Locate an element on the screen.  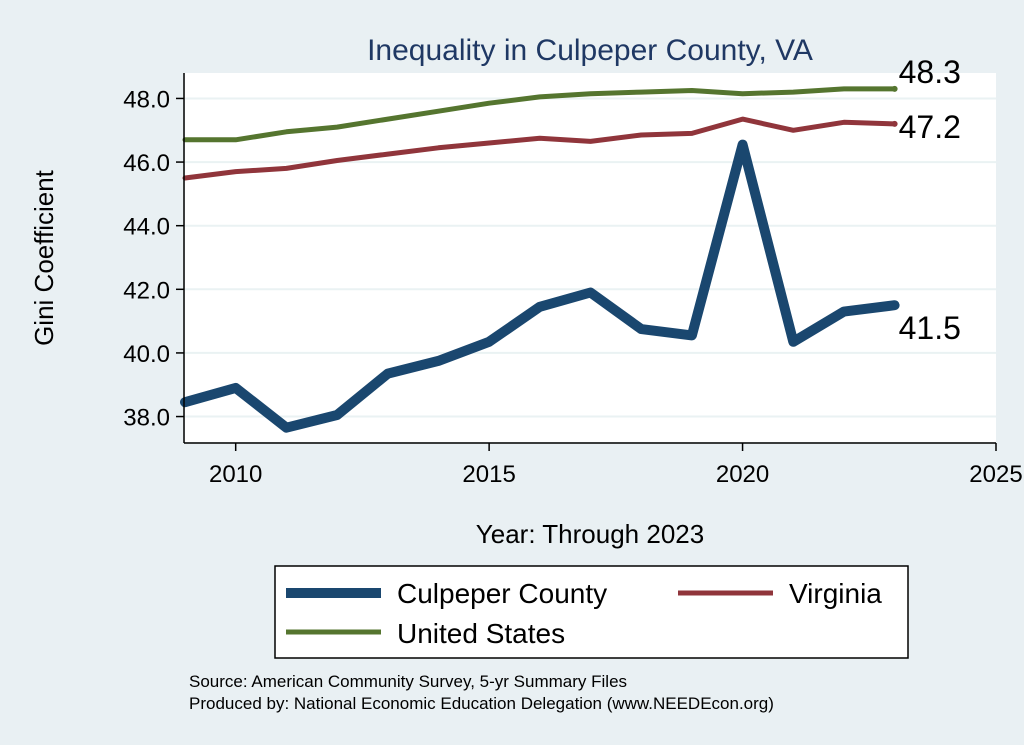
end-point-united-states is located at coordinates (894, 88).